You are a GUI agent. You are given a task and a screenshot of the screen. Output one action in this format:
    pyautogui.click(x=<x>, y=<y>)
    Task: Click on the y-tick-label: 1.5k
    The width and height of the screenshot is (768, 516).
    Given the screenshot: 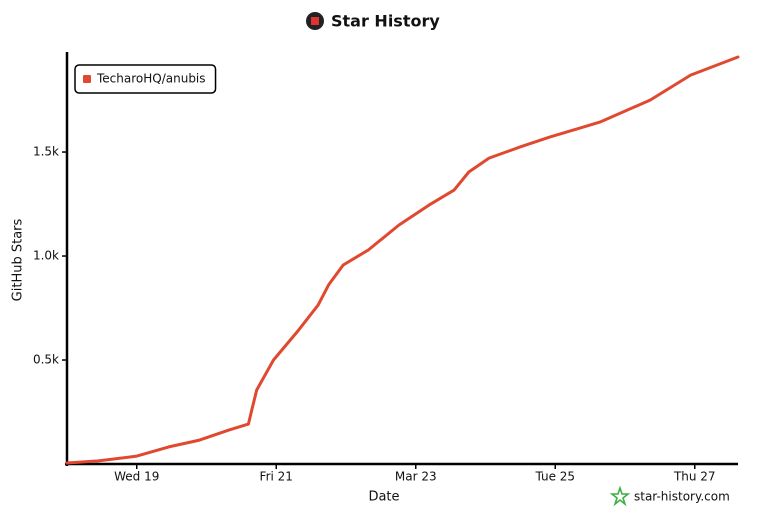 What is the action you would take?
    pyautogui.click(x=46, y=152)
    